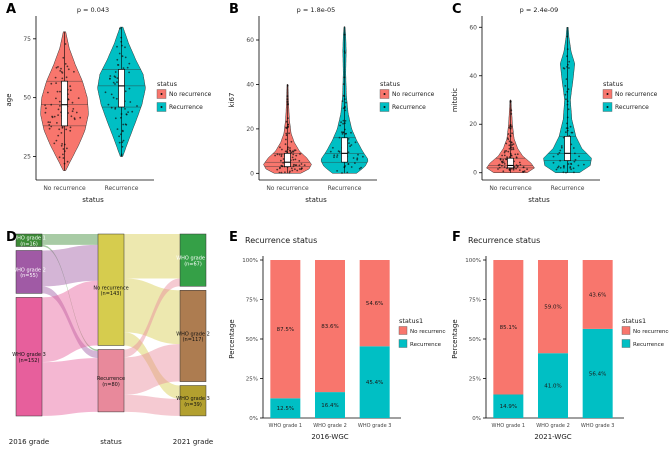  Describe the element at coordinates (29, 361) in the screenshot. I see `svg-text: (n=152)` at that location.